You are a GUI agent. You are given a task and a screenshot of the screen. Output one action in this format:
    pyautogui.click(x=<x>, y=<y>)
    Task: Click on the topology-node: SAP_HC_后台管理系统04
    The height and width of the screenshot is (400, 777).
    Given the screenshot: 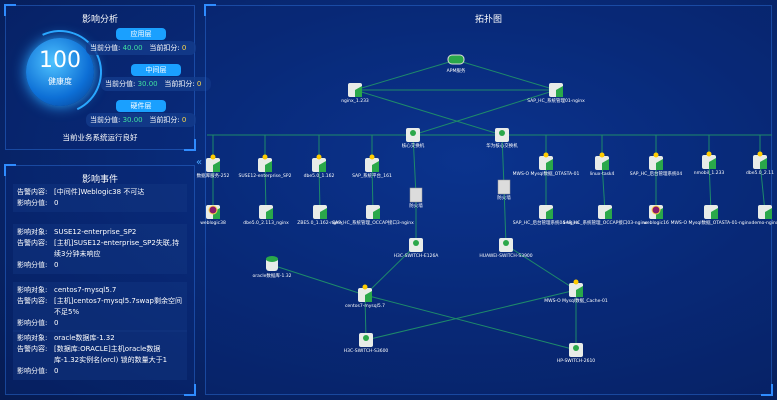 What is the action you would take?
    pyautogui.click(x=656, y=165)
    